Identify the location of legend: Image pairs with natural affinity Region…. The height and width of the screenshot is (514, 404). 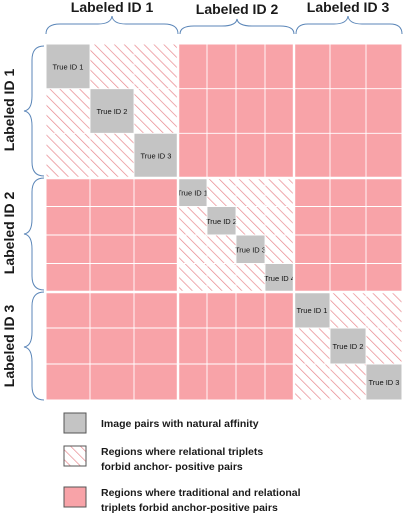
(182, 463).